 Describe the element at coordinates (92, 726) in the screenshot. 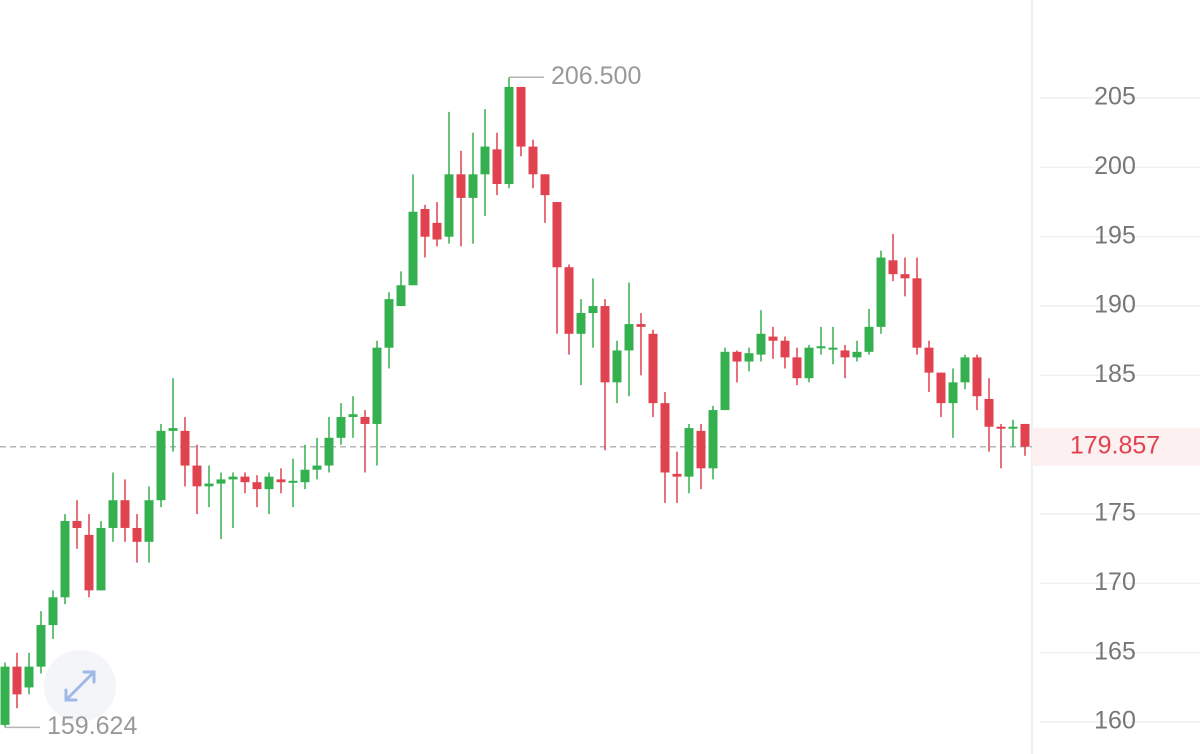

I see `low-marker-label: 159.624` at that location.